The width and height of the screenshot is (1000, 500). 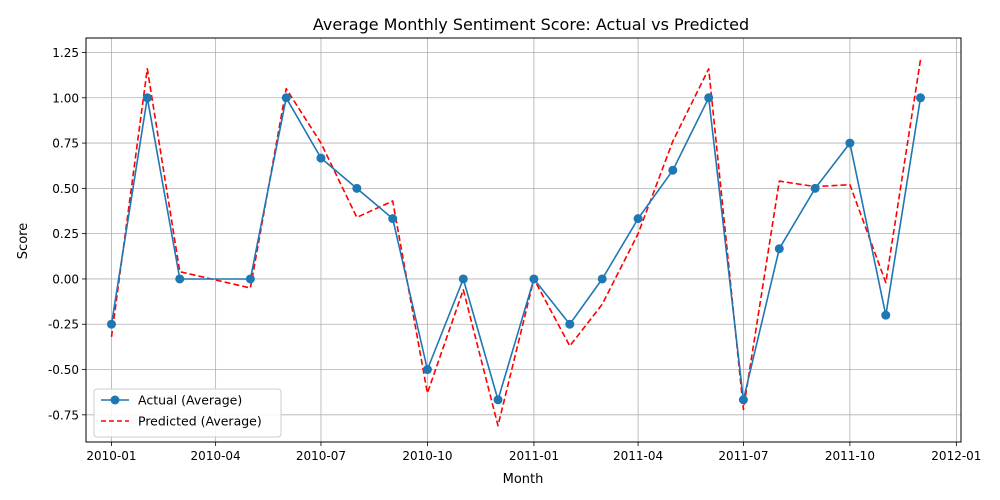 I want to click on y-tick-label: -0.75, so click(x=63, y=415).